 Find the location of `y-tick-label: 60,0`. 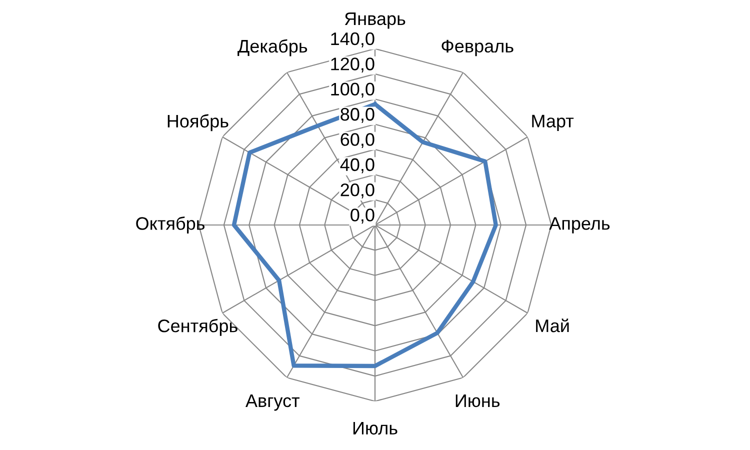

y-tick-label: 60,0 is located at coordinates (357, 140).